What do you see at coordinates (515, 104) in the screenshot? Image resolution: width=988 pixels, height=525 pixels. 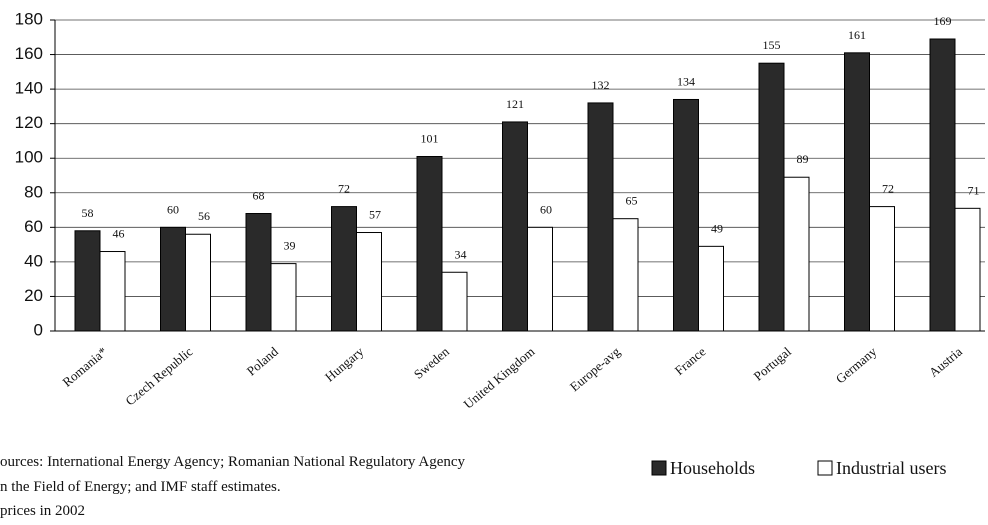 I see `value-label: 121` at bounding box center [515, 104].